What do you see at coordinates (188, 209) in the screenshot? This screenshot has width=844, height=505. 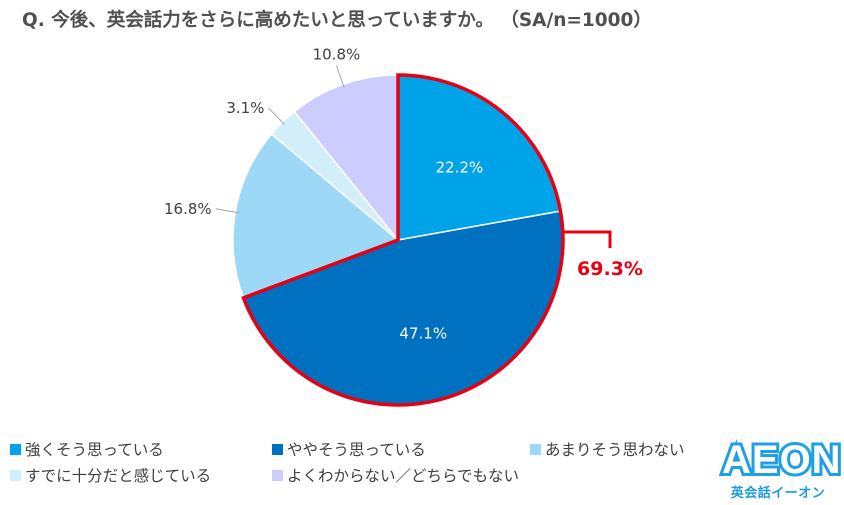 I see `data-label-3: 16.8%` at bounding box center [188, 209].